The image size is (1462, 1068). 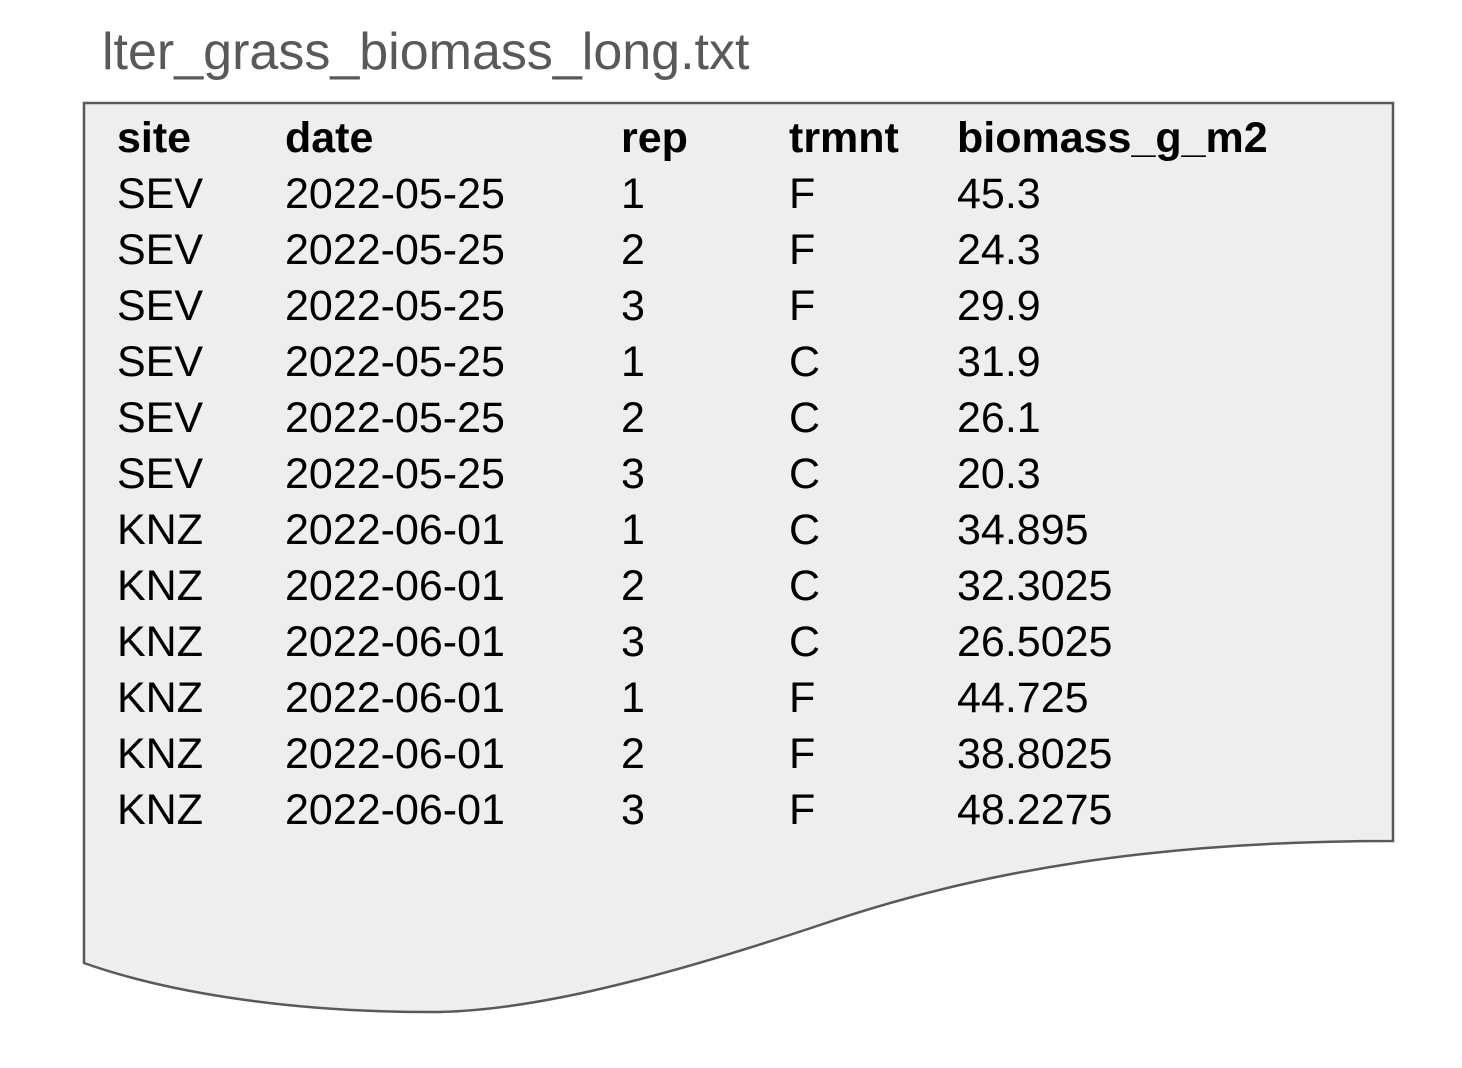 I want to click on column-header-trmnt: trmnt, so click(x=844, y=138).